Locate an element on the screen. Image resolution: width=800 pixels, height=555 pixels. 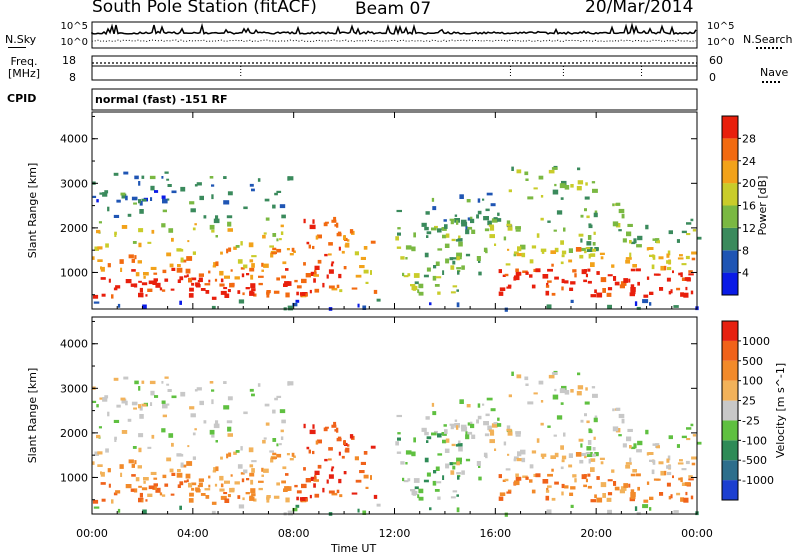
cpid-value: normal (fast) -151 RF is located at coordinates (161, 99).